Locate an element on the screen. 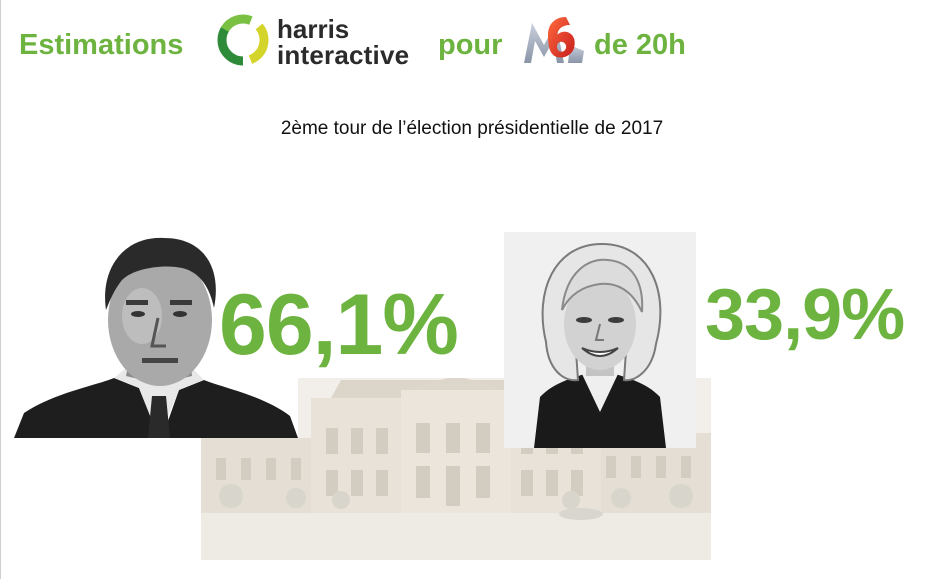 This screenshot has width=944, height=579. harris-wordmark: harris interactive is located at coordinates (343, 42).